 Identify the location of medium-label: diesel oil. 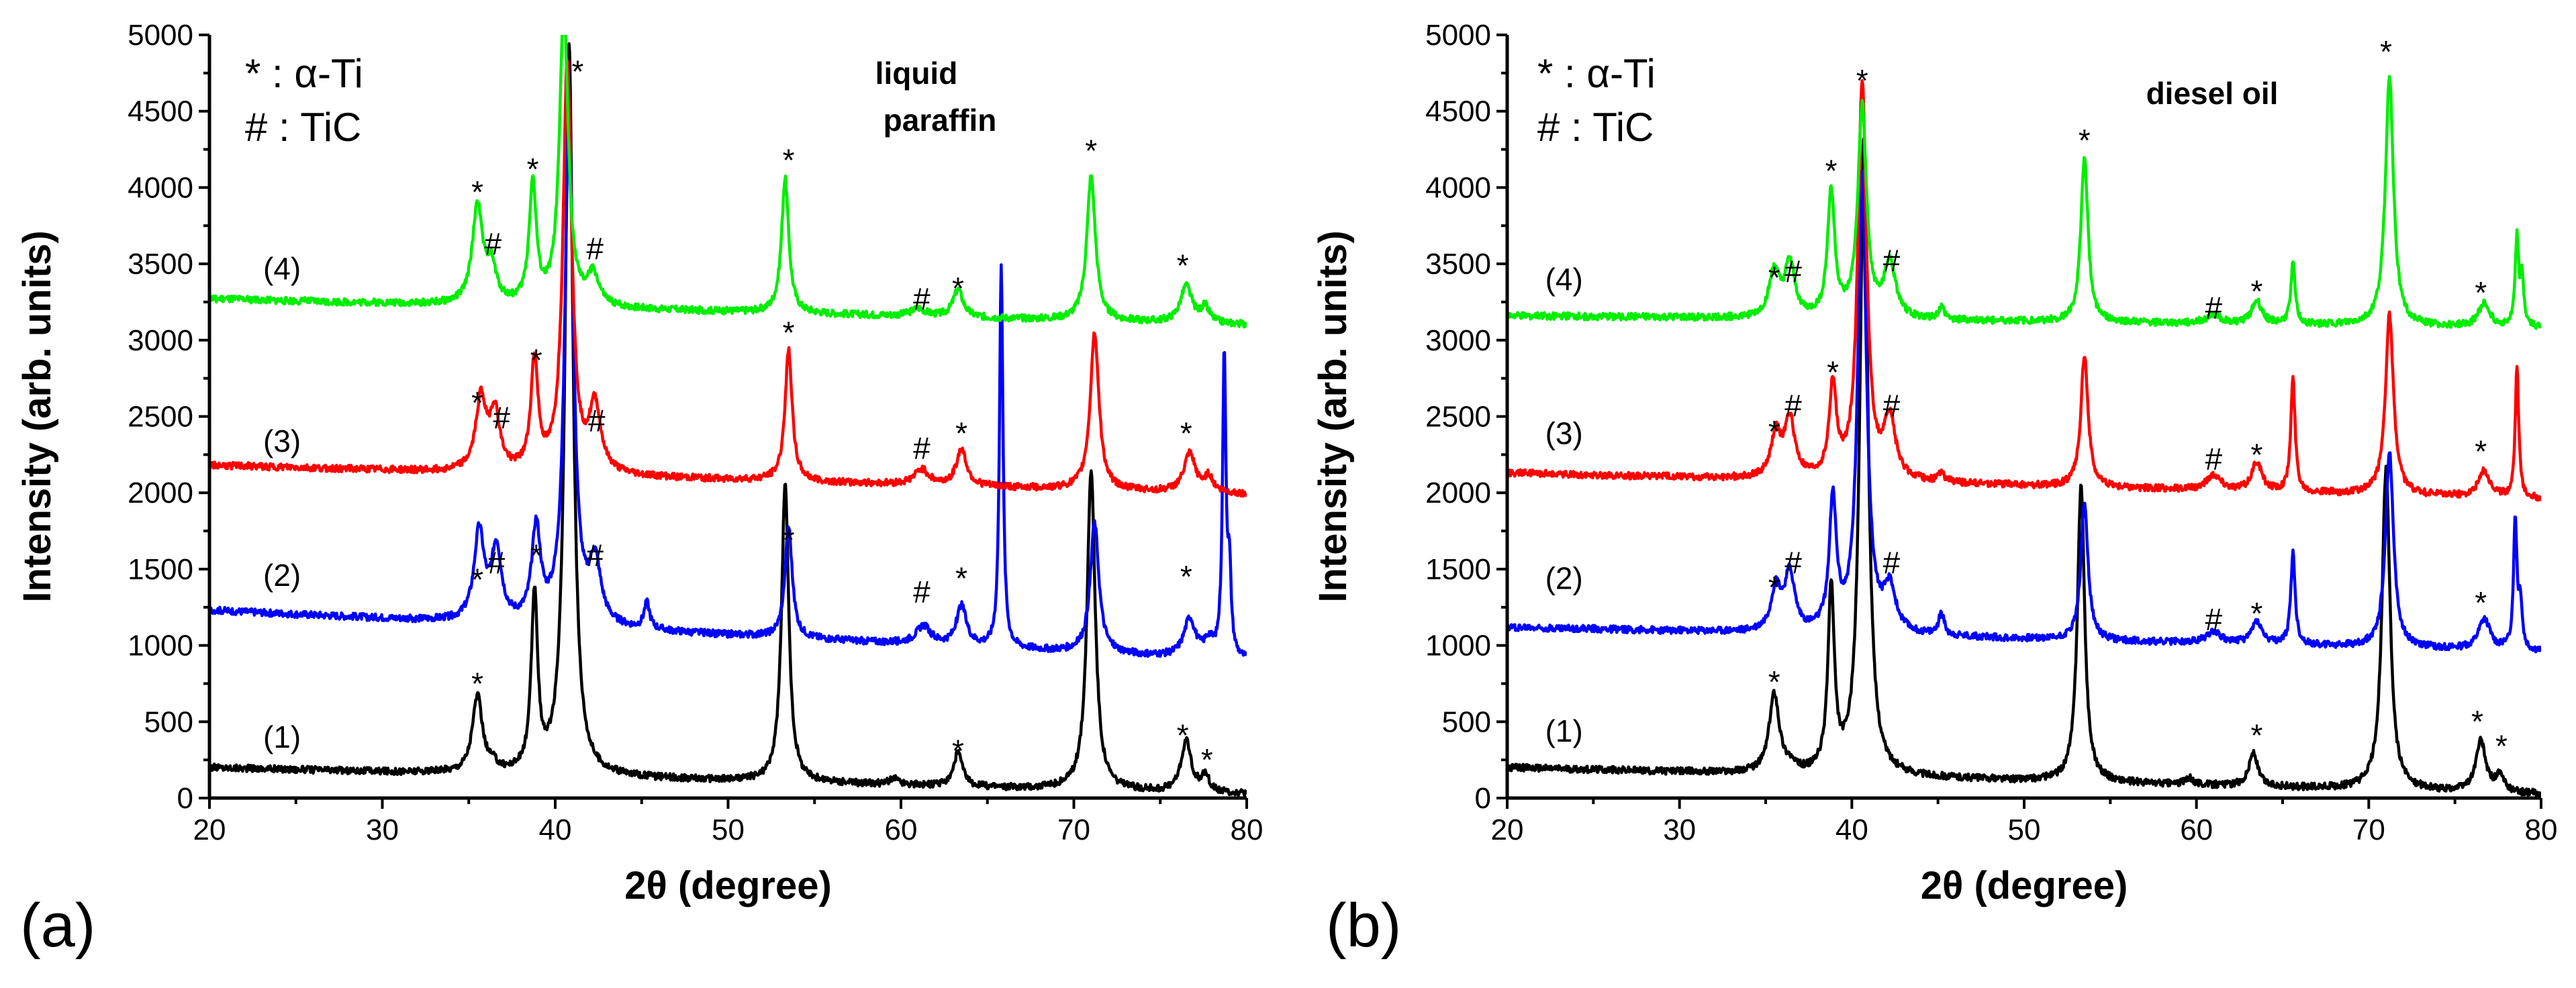
(2212, 94).